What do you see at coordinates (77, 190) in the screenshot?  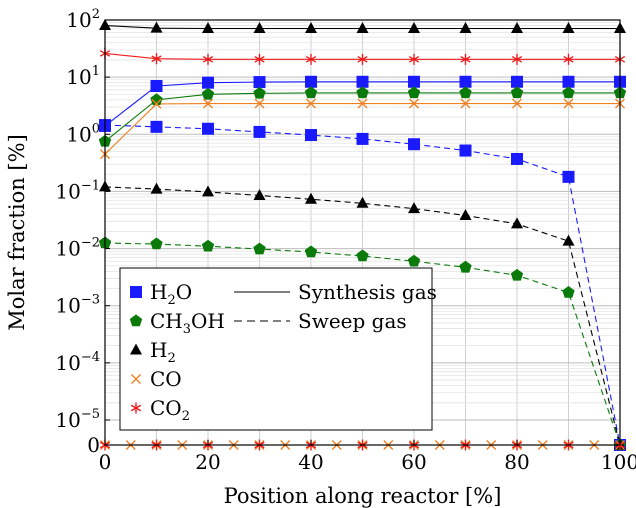 I see `y-tick-label: 10⁻¹` at bounding box center [77, 190].